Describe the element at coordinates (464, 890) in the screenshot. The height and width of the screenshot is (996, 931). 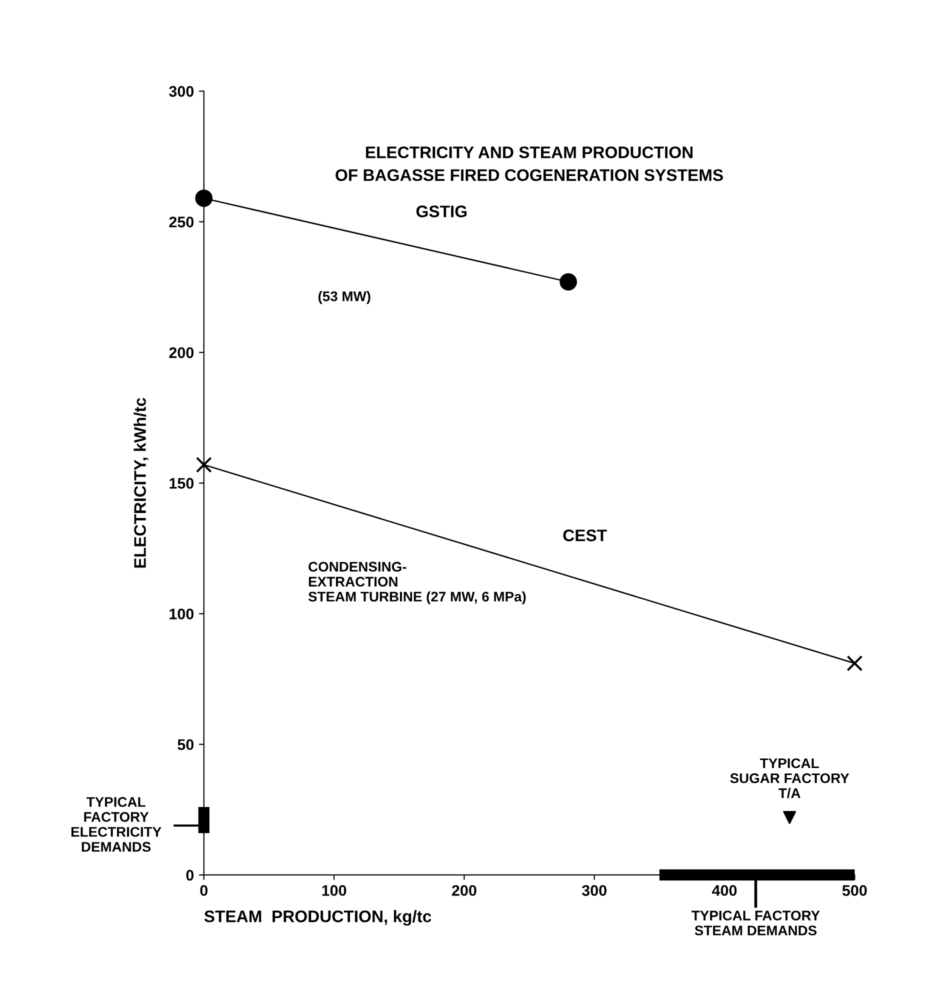
I see `x-tick-label: 200` at that location.